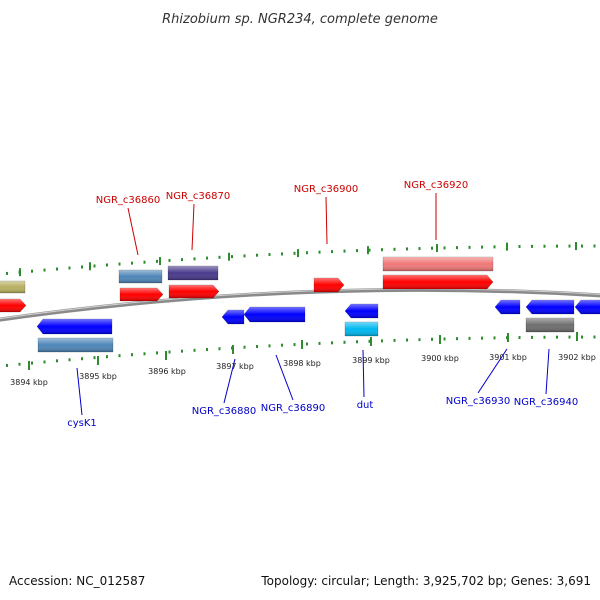  I want to click on purple-feature, so click(193, 273).